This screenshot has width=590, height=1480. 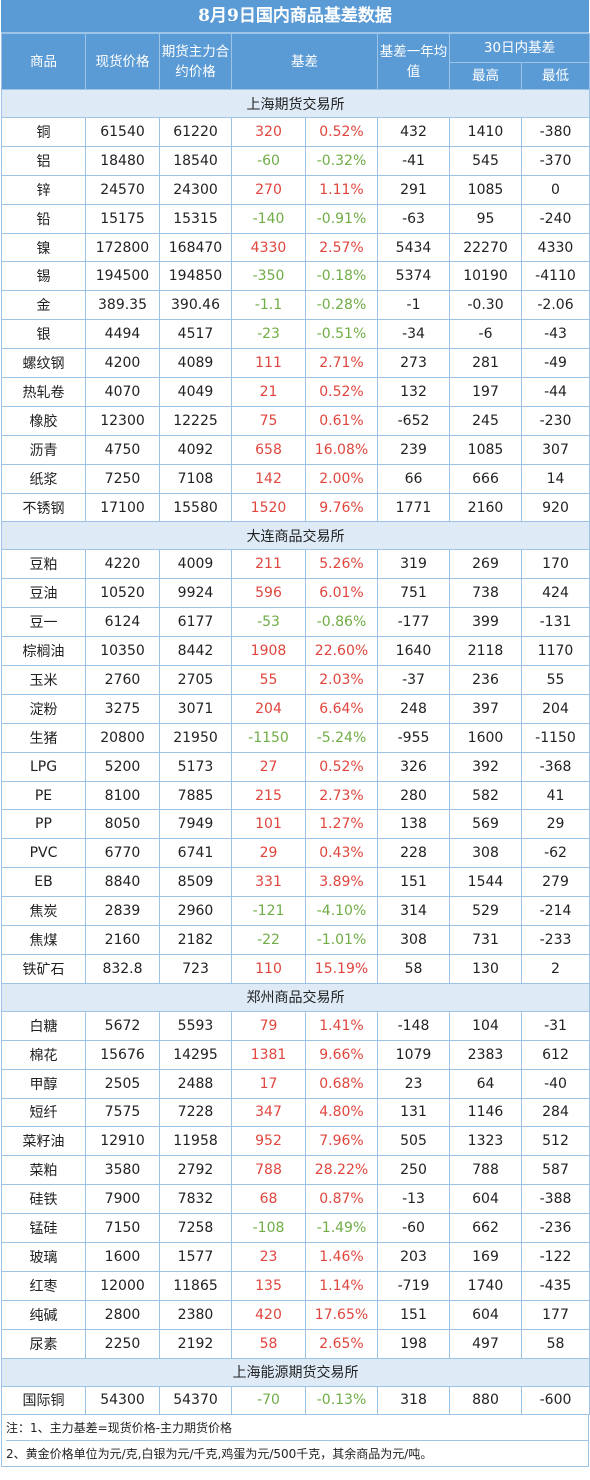 What do you see at coordinates (485, 218) in the screenshot?
I see `basis-30d-high-cell: 95` at bounding box center [485, 218].